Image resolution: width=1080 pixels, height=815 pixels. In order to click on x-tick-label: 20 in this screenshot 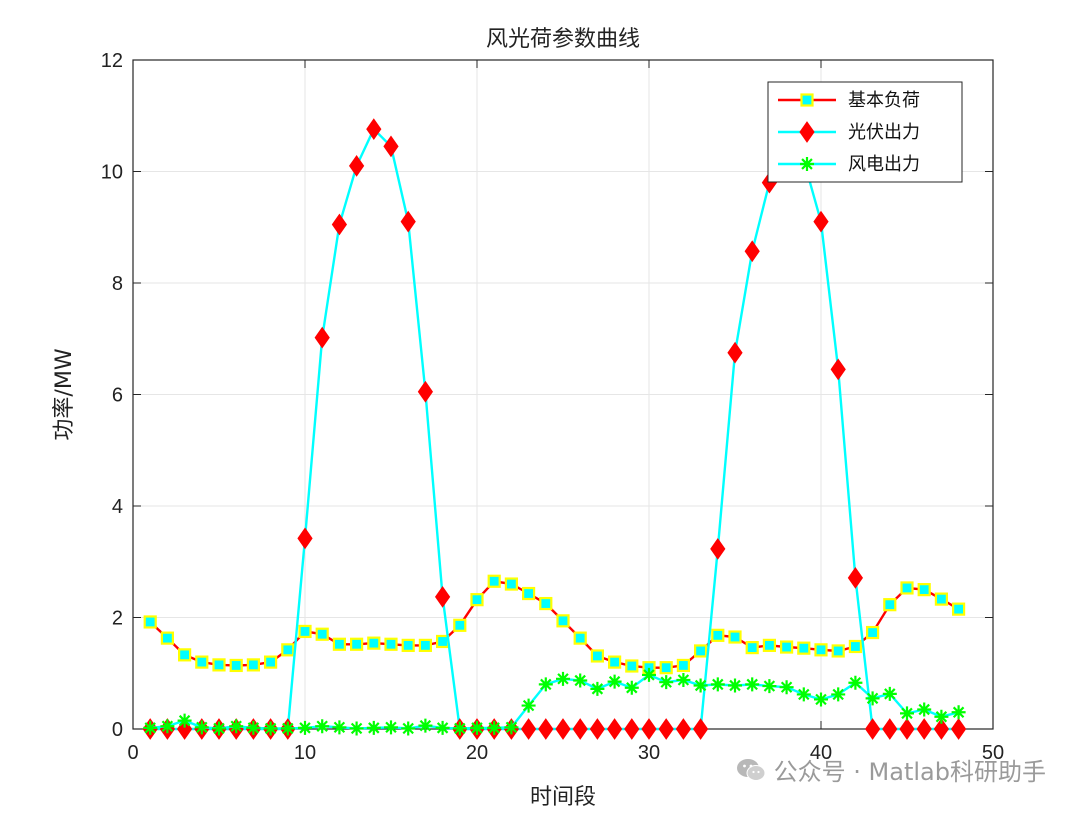, I will do `click(477, 753)`.